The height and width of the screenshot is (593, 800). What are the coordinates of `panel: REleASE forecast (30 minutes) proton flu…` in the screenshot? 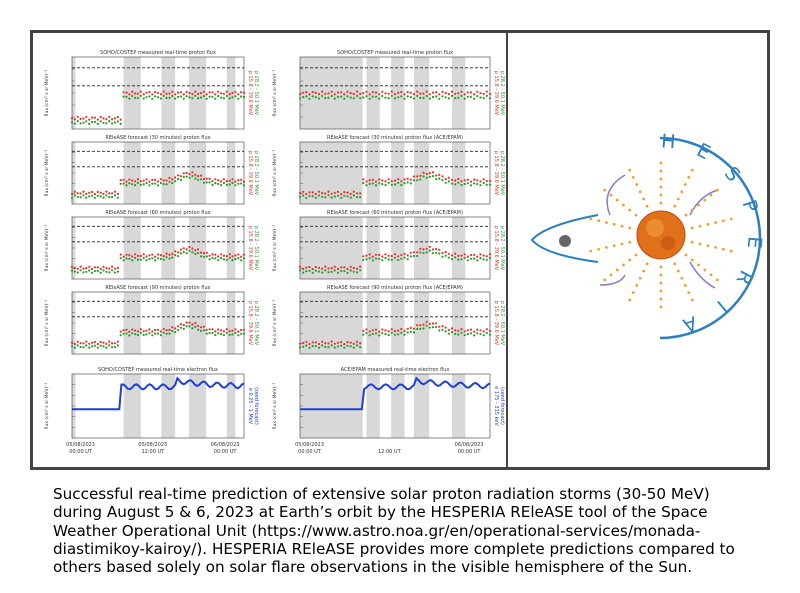 It's located at (388, 170).